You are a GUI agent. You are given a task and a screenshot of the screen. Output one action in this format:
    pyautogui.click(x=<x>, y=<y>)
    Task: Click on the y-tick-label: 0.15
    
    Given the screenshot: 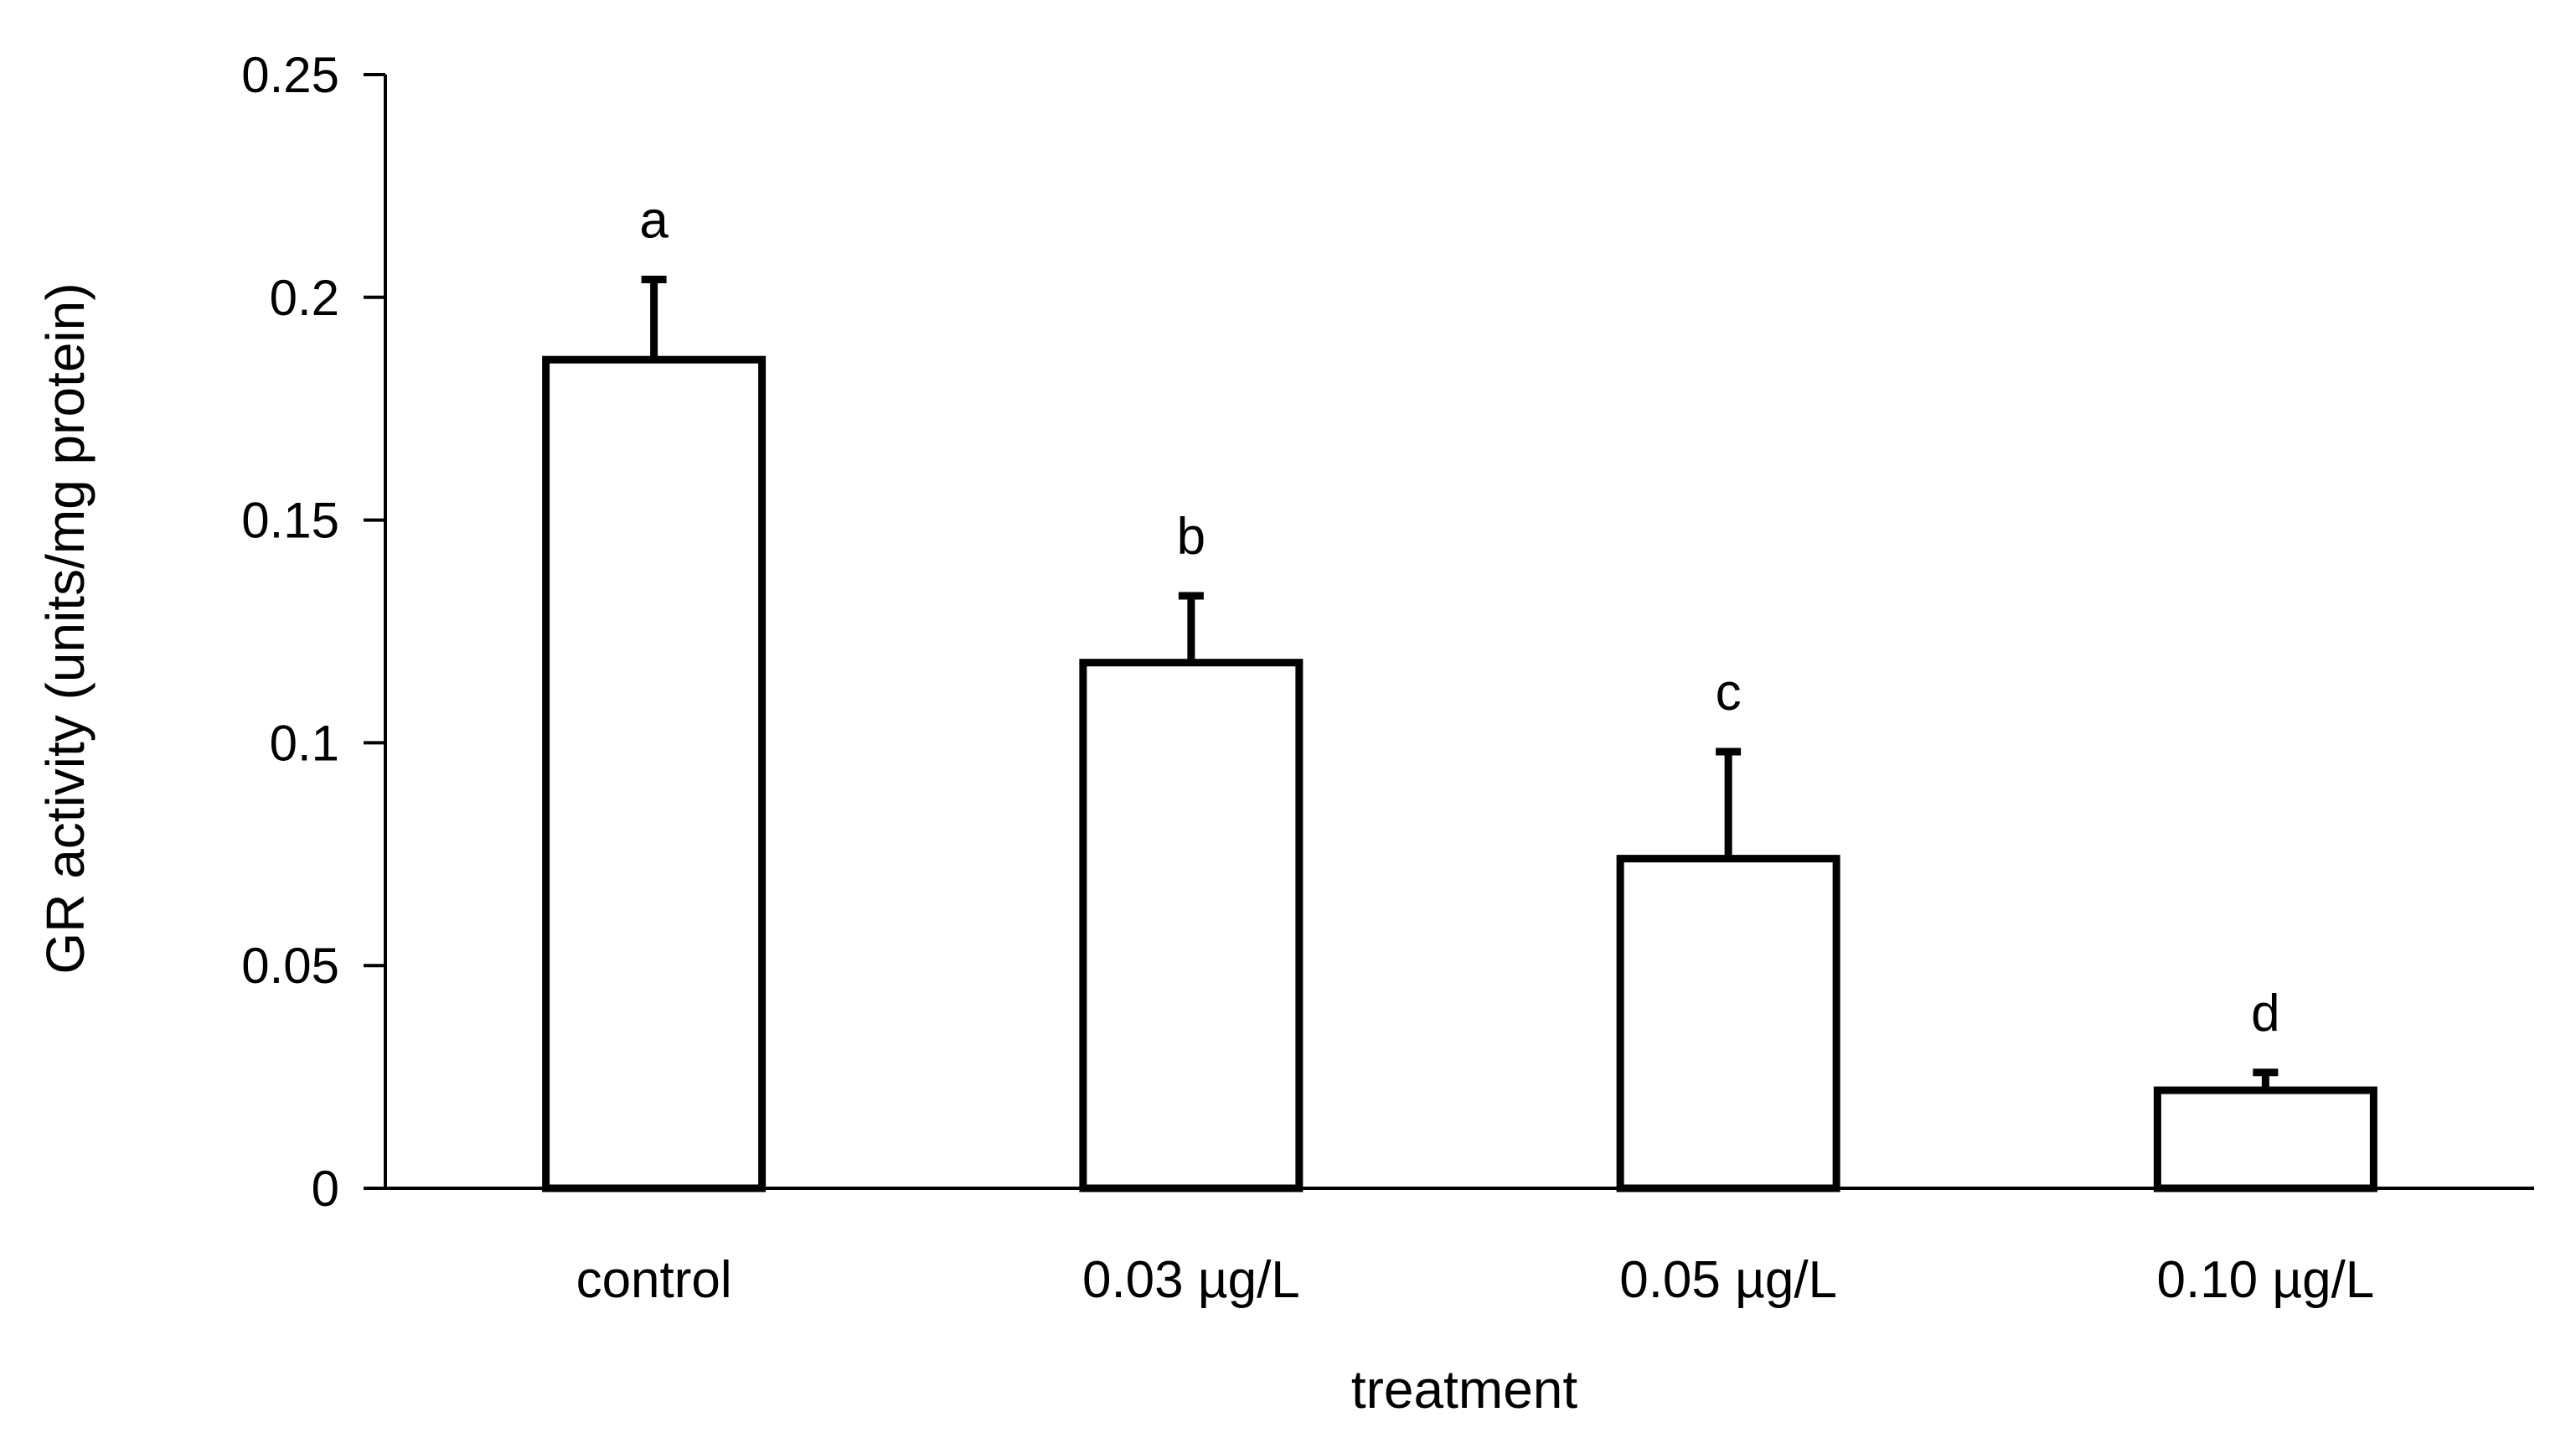 What is the action you would take?
    pyautogui.click(x=290, y=521)
    